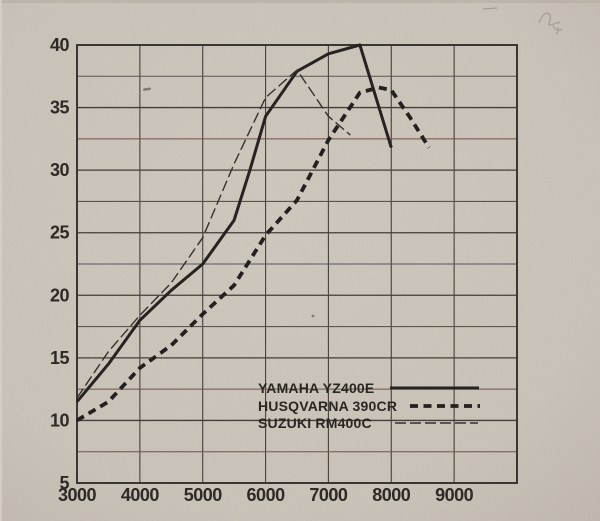 The image size is (600, 521). Describe the element at coordinates (300, 1) in the screenshot. I see `scan-top-edge` at that location.